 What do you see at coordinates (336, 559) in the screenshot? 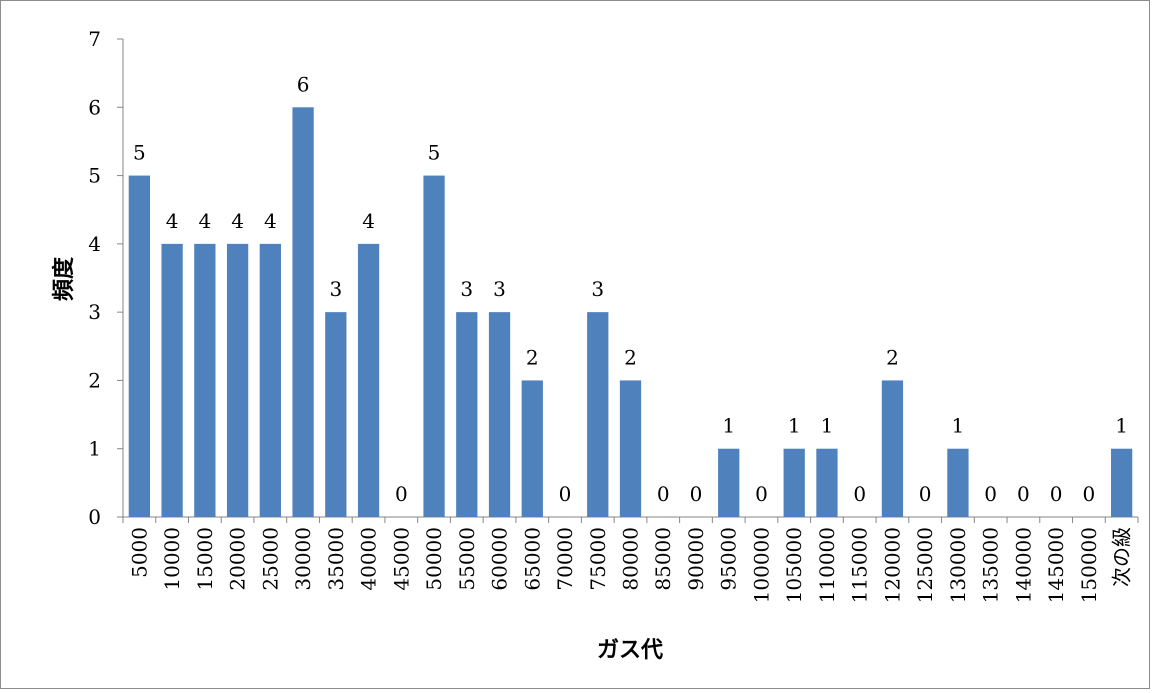
I see `x-tick-label: 35000` at bounding box center [336, 559].